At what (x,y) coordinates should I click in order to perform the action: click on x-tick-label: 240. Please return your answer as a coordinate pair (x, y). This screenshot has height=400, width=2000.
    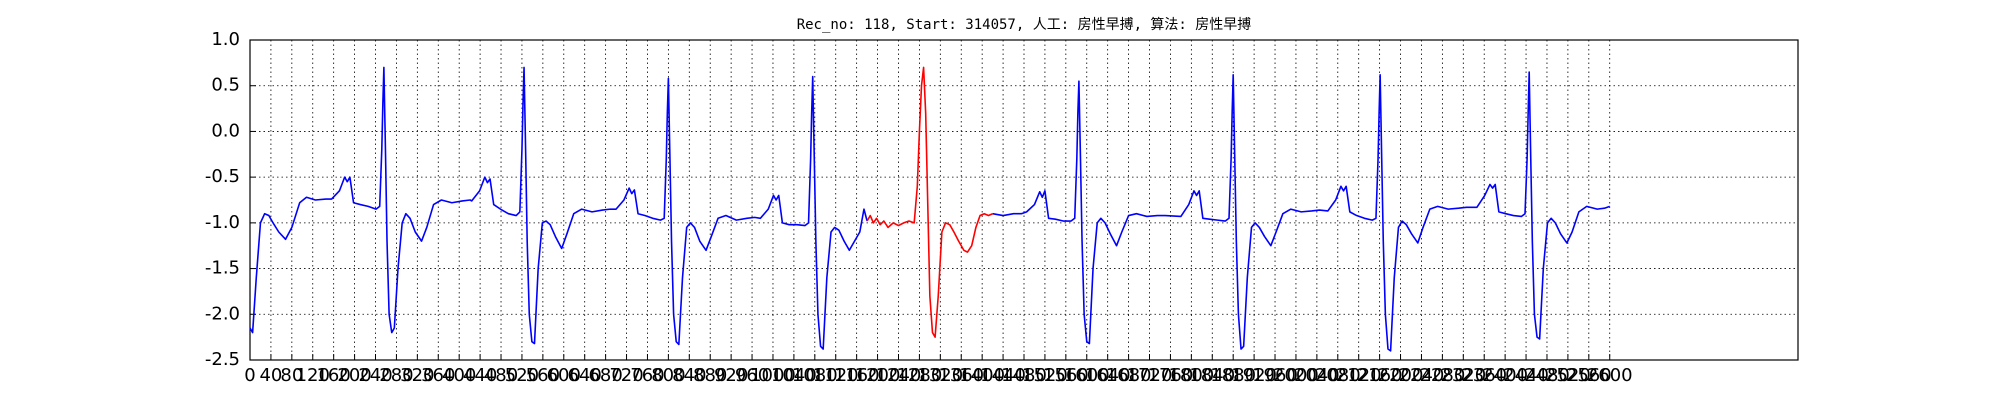
    Looking at the image, I should click on (375, 375).